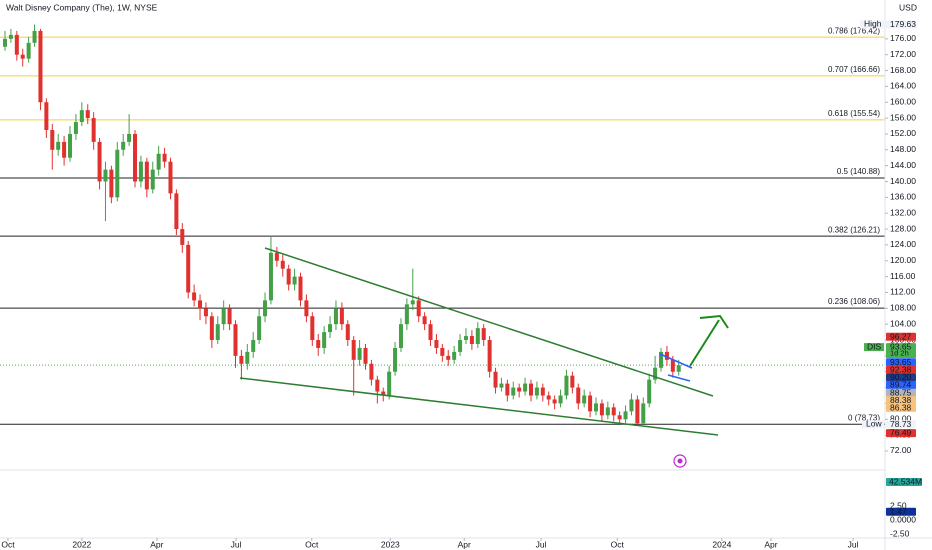  Describe the element at coordinates (900, 533) in the screenshot. I see `y2-tick-label: -2.50` at that location.